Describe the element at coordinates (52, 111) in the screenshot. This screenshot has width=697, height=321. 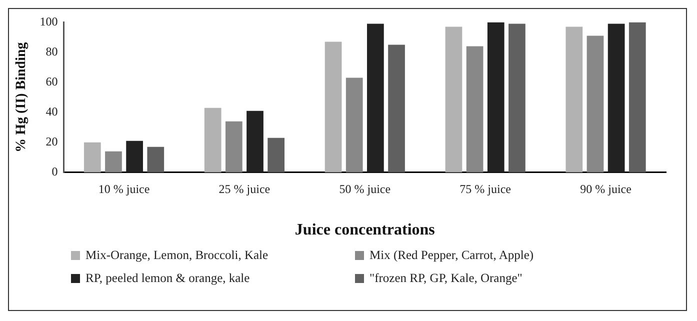
I see `y-tick-label: 40` at that location.